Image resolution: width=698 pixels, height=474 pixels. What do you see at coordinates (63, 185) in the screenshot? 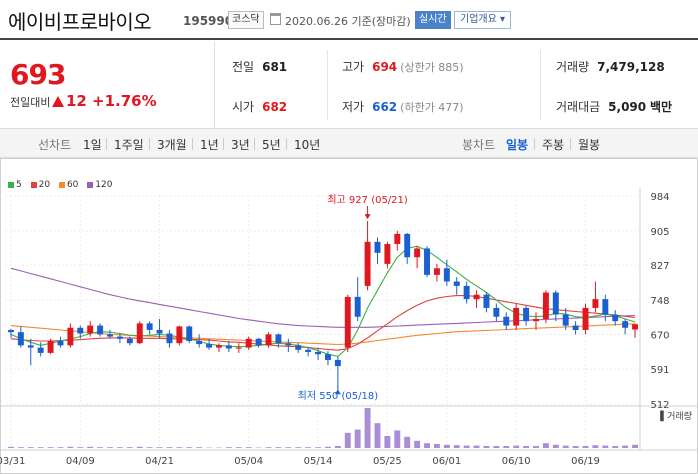
I see `ma-legend: 5 20 60 120` at bounding box center [63, 185].